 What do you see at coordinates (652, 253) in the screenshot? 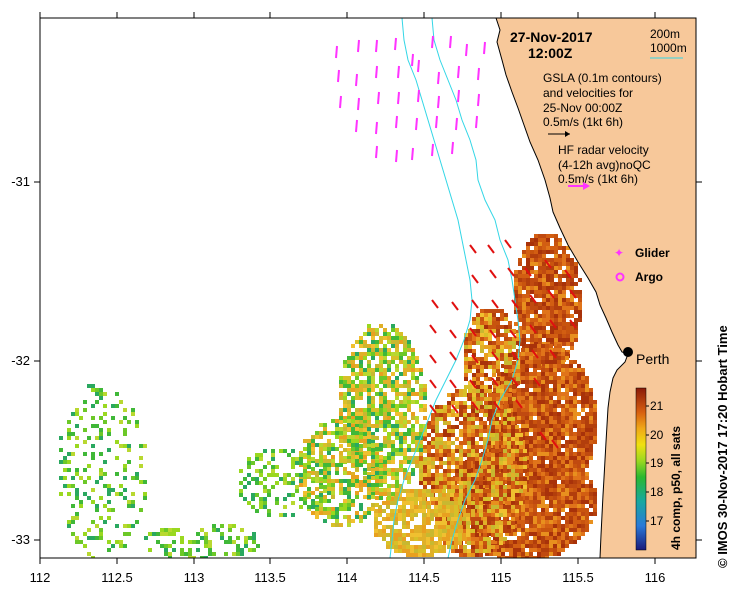
I see `glider-legend-label: Glider` at bounding box center [652, 253].